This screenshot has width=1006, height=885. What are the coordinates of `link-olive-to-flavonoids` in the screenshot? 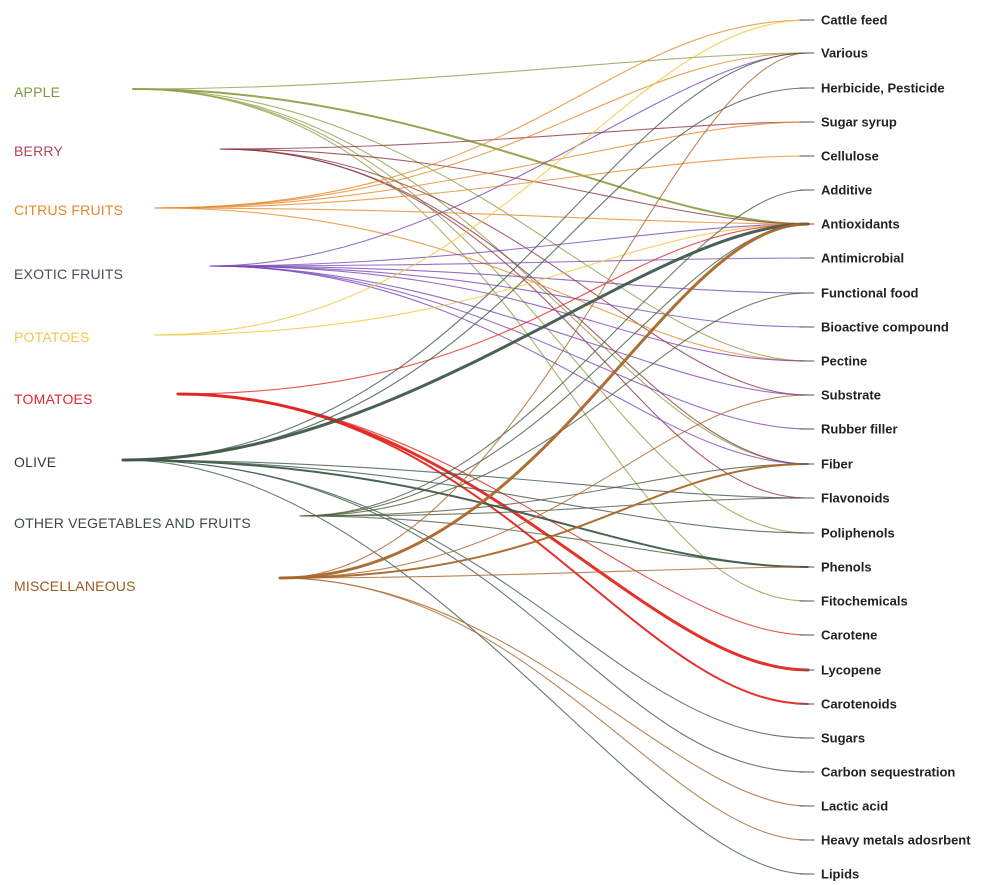 It's located at (465, 479).